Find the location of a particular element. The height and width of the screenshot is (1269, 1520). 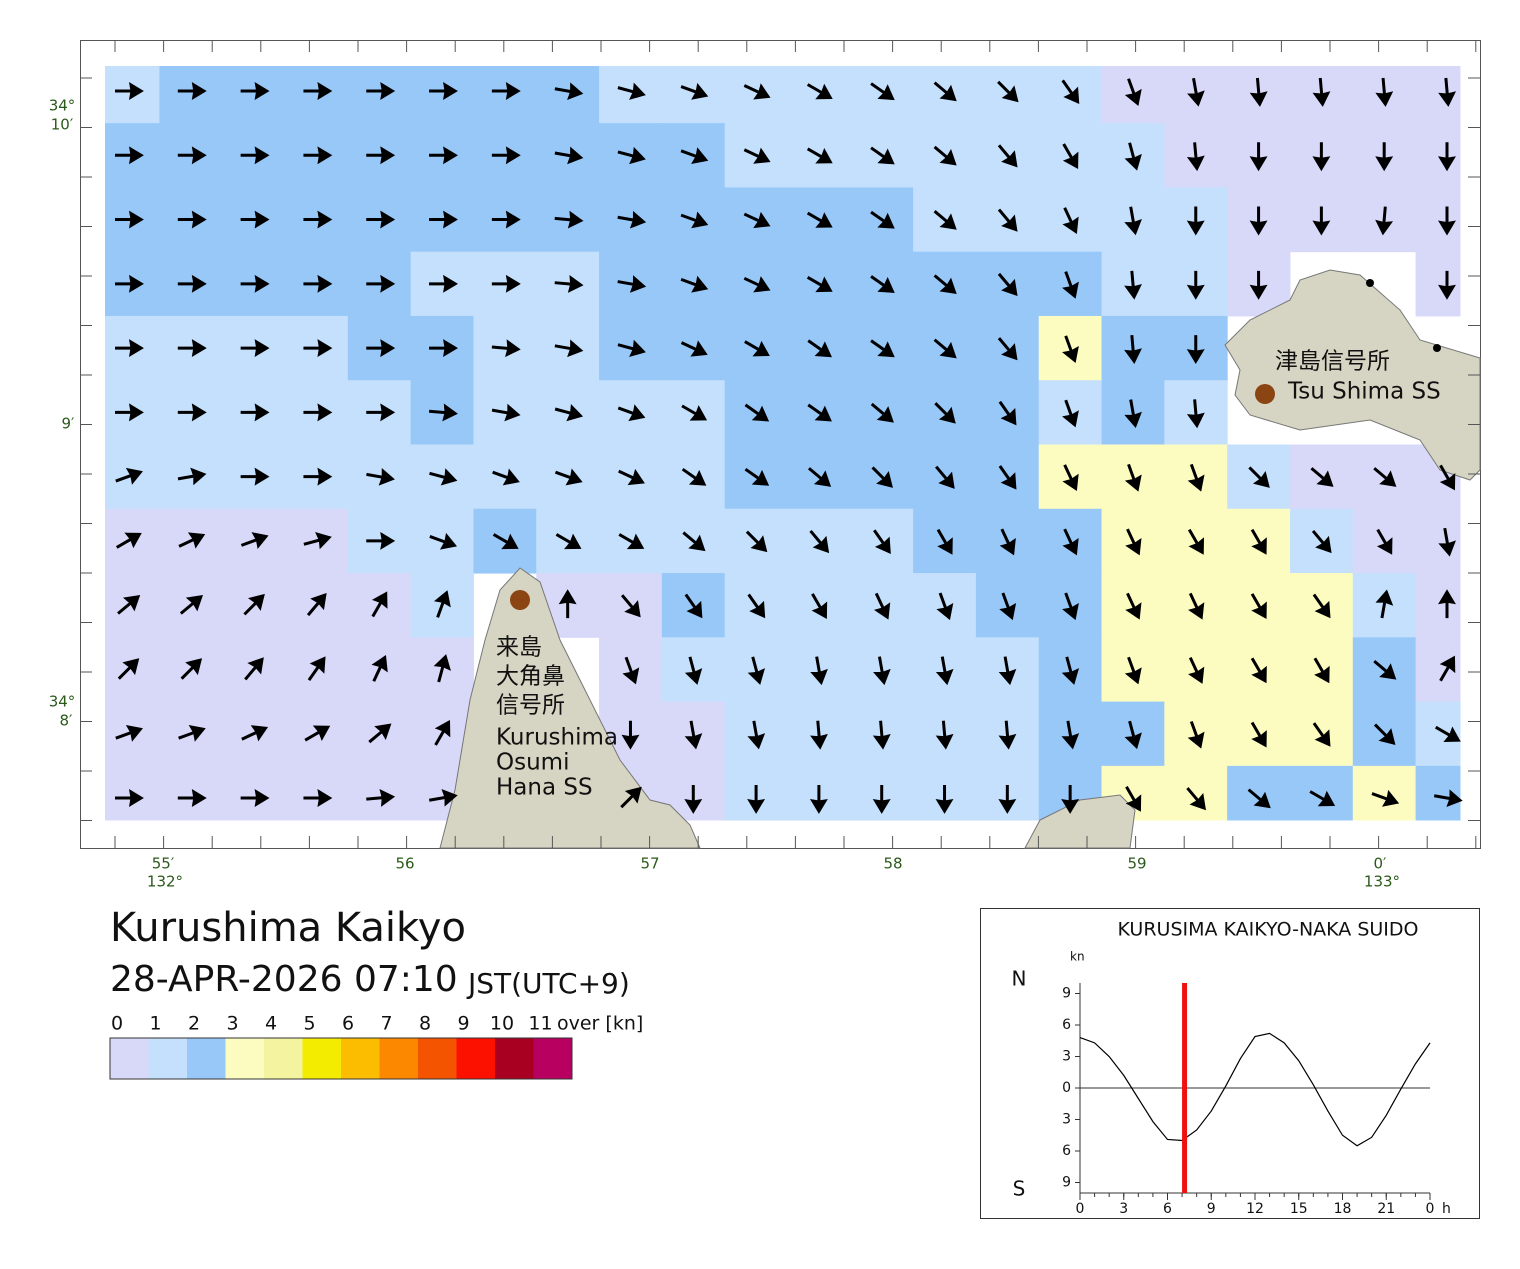

legend-label: 2 is located at coordinates (194, 1024).